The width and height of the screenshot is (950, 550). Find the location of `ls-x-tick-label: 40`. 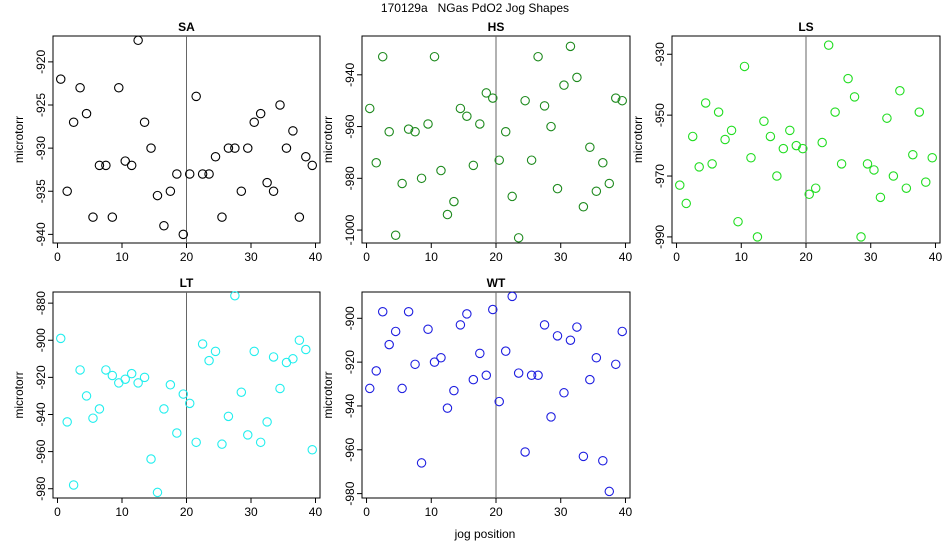

ls-x-tick-label: 40 is located at coordinates (936, 257).